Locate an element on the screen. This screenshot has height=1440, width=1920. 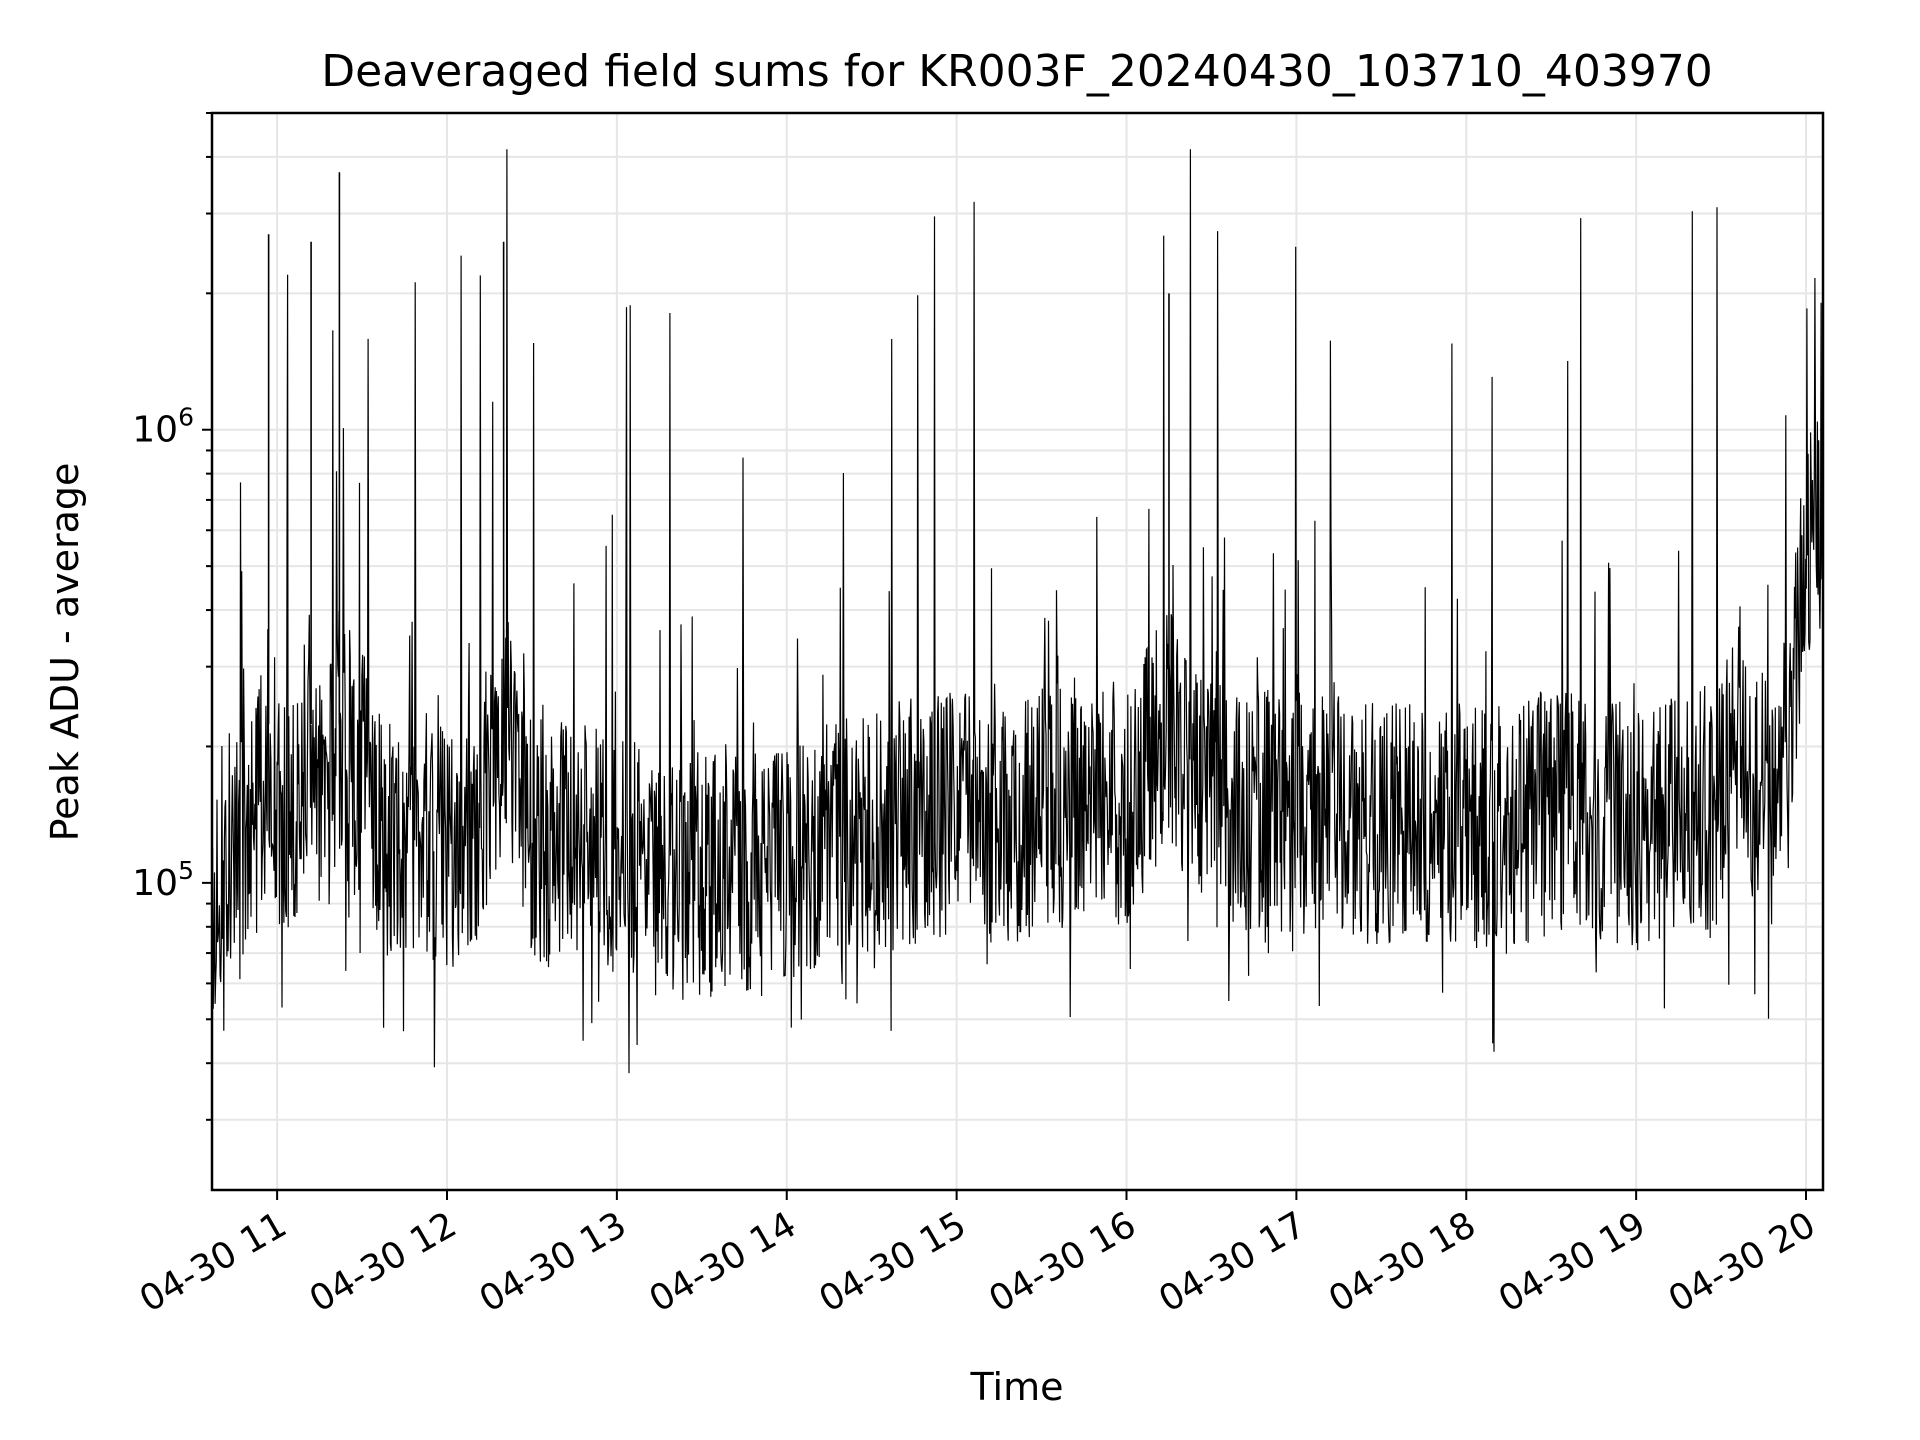
y-axis: 10⁵ 10⁶ is located at coordinates (172, 616).